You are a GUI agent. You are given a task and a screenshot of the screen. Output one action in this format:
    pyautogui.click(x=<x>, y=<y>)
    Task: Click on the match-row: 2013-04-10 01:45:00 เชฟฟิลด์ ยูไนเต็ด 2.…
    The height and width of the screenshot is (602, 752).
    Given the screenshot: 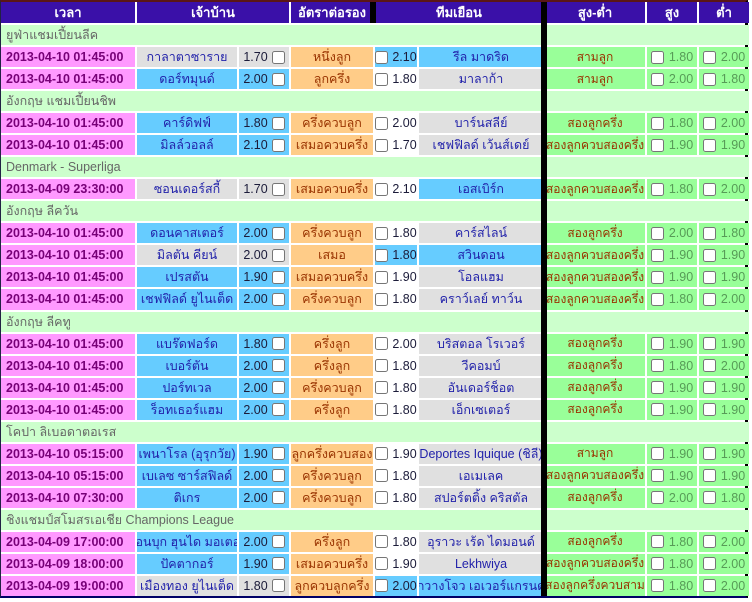 What is the action you would take?
    pyautogui.click(x=375, y=299)
    